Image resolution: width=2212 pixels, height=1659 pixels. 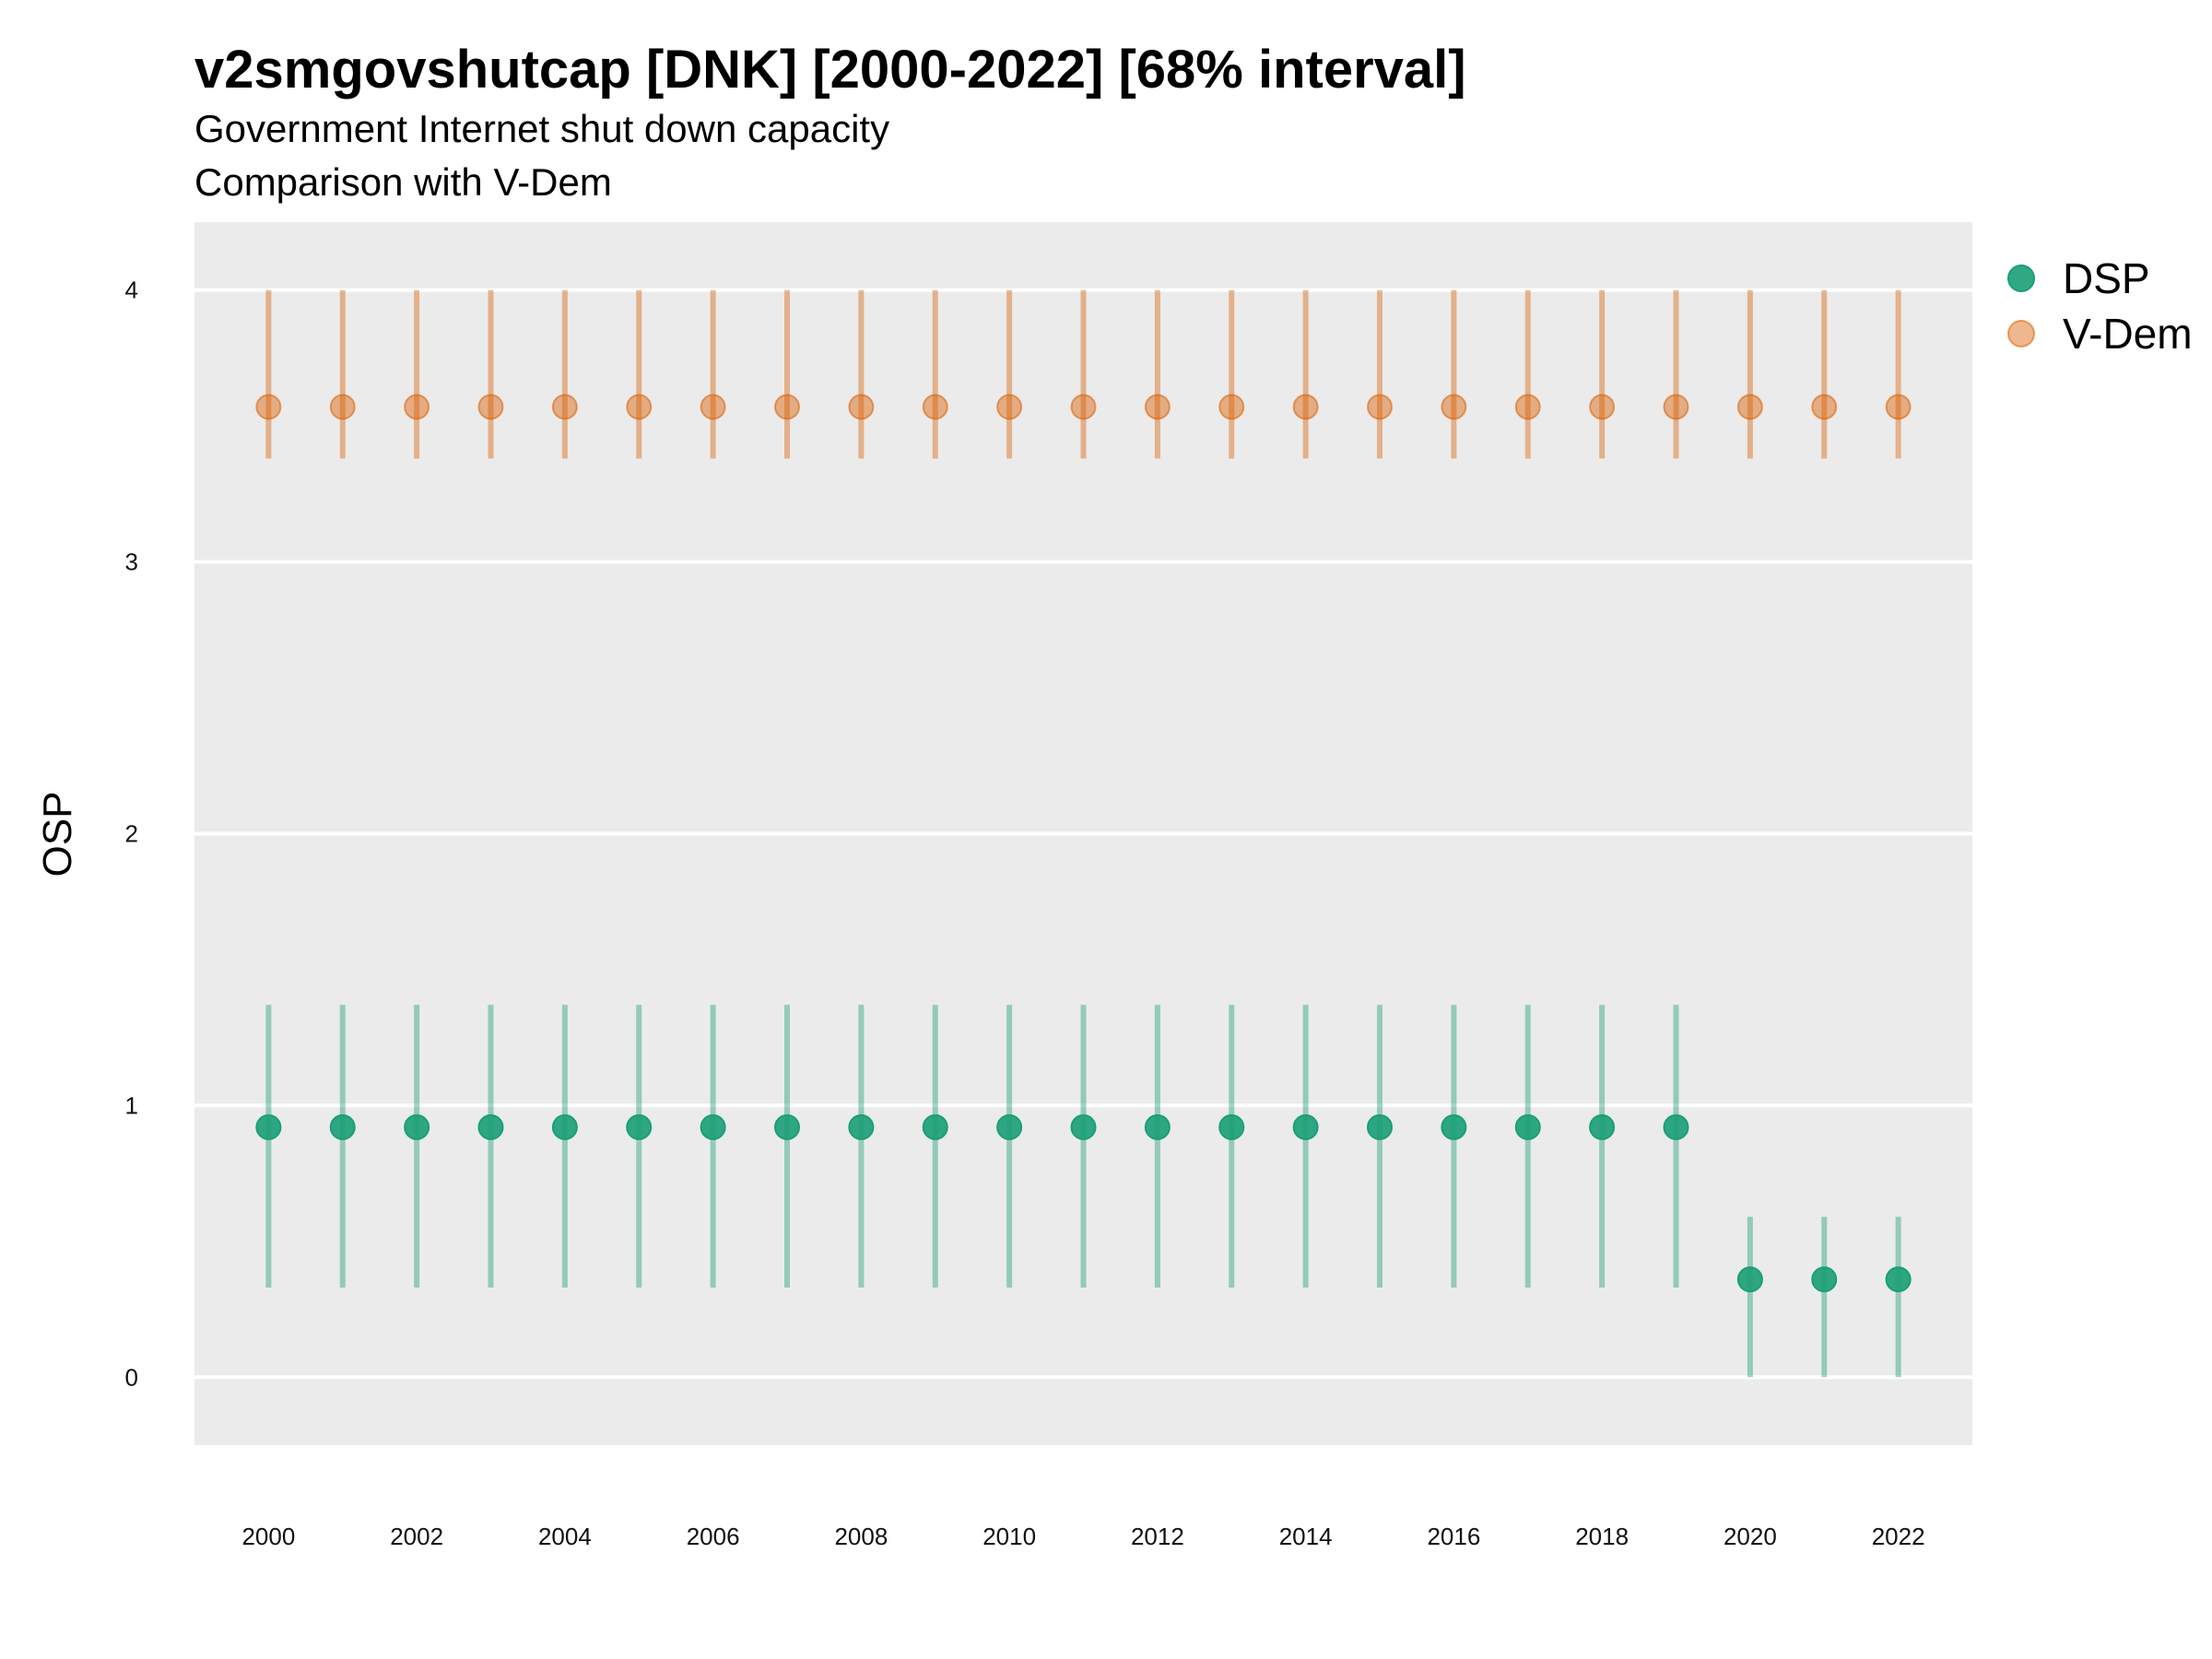 I want to click on y-tick-labels: 0 1 2 3 4, so click(x=131, y=834).